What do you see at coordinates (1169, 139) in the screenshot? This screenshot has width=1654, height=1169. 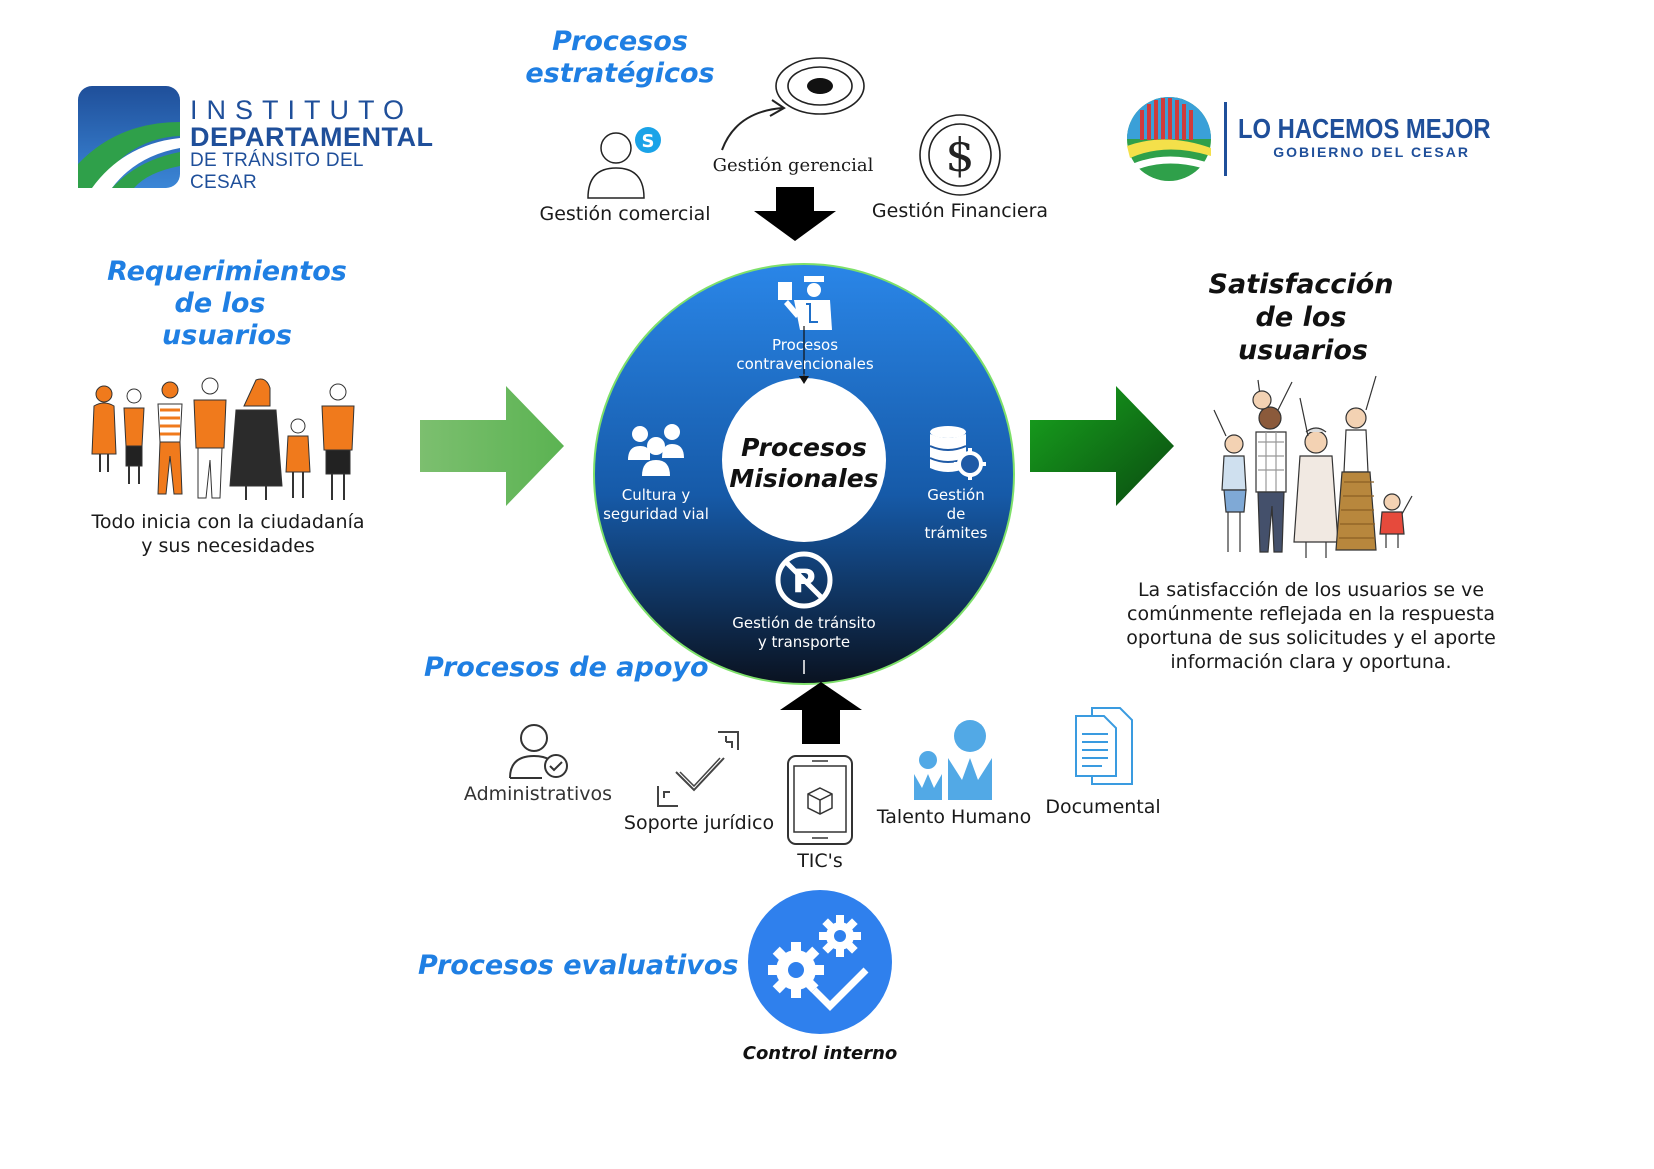 I see `gobierno-logo-mark-icon` at bounding box center [1169, 139].